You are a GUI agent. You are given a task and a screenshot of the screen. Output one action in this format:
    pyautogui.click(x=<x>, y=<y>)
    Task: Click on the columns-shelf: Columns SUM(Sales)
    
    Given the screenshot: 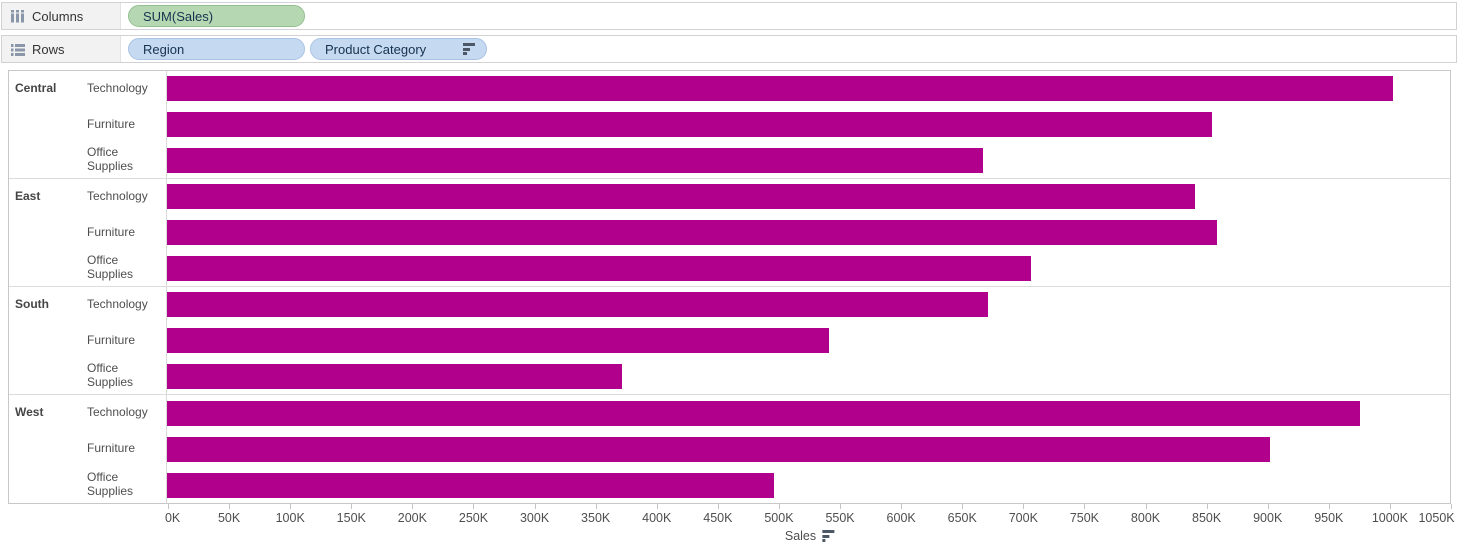 What is the action you would take?
    pyautogui.click(x=729, y=16)
    